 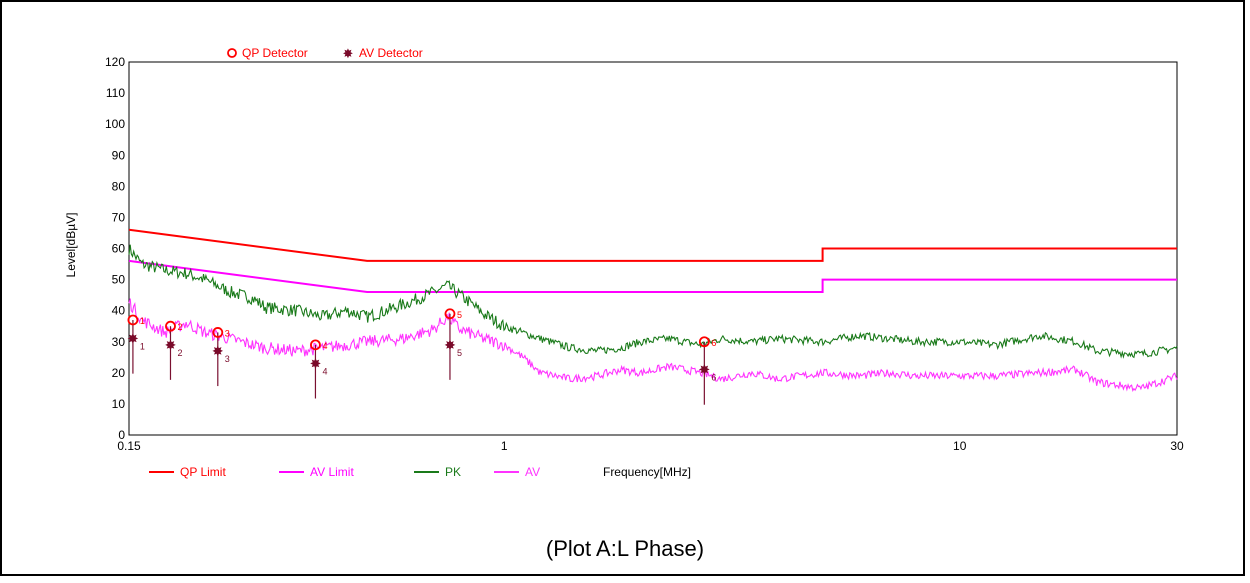 I want to click on limit-line-av-limit, so click(x=652, y=276).